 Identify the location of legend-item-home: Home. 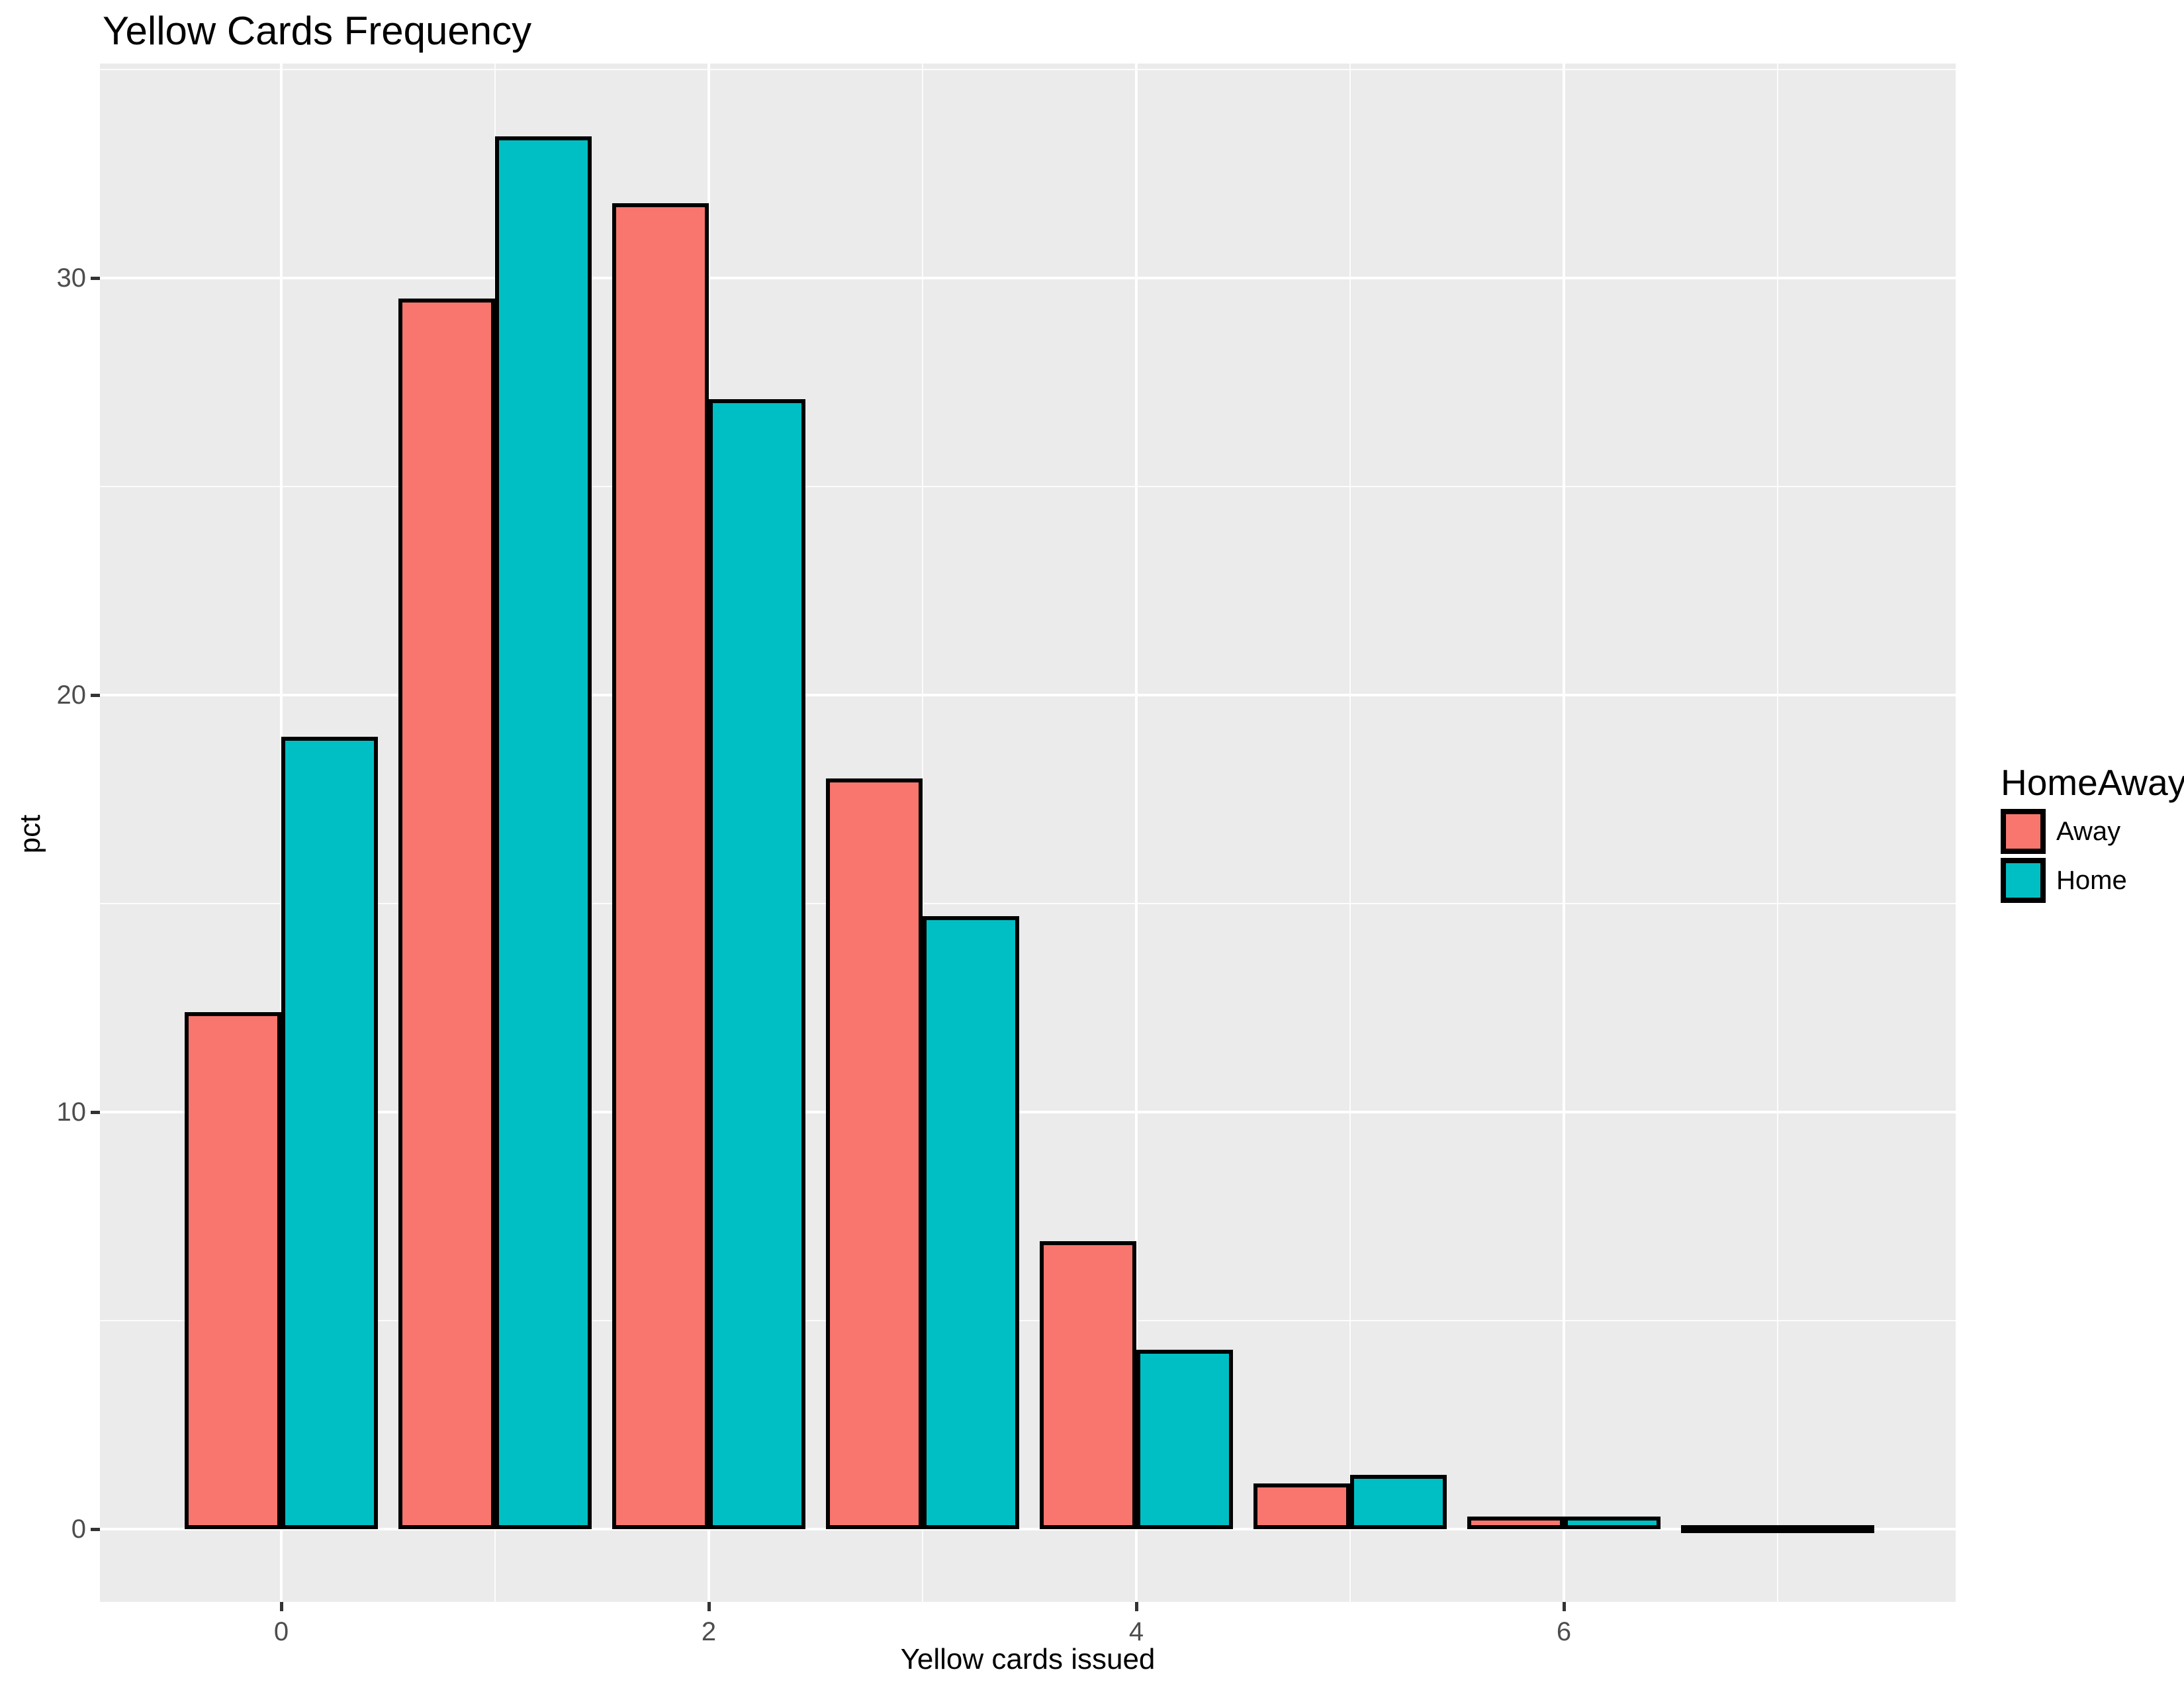
(2092, 880).